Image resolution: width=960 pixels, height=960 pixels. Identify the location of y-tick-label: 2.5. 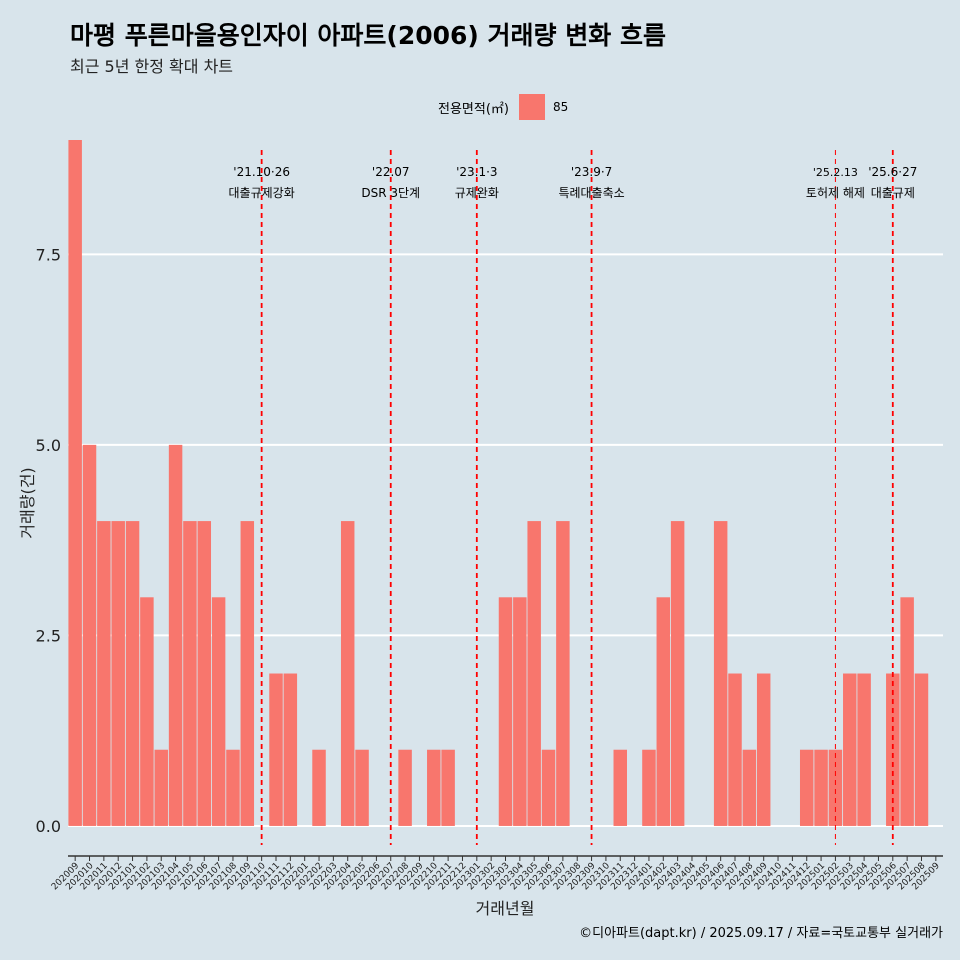
(48, 635).